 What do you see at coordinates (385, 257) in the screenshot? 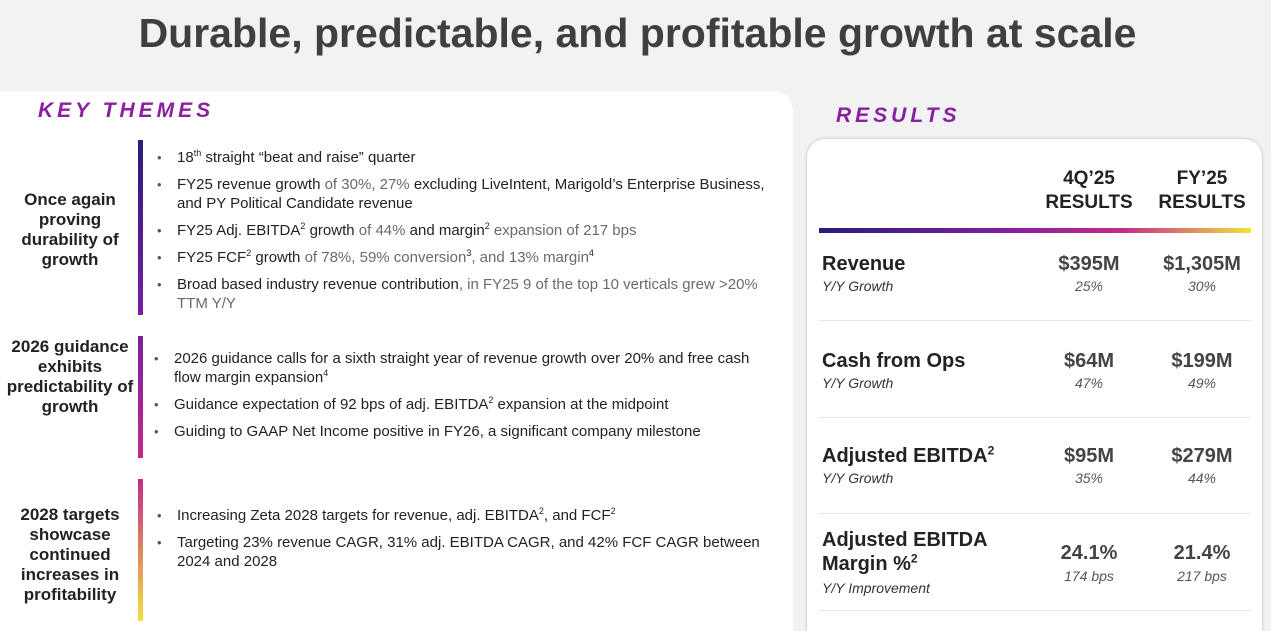
I see `bullet-text: of 78%, 59% conversion` at bounding box center [385, 257].